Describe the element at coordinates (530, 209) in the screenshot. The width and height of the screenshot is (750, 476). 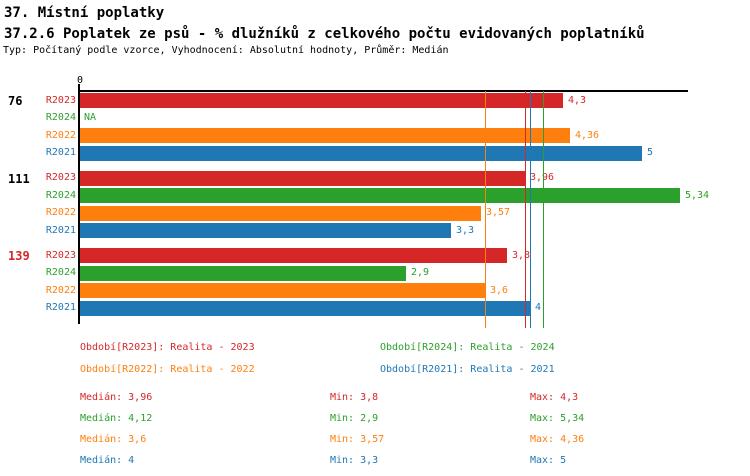
I see `median-line-R2021` at that location.